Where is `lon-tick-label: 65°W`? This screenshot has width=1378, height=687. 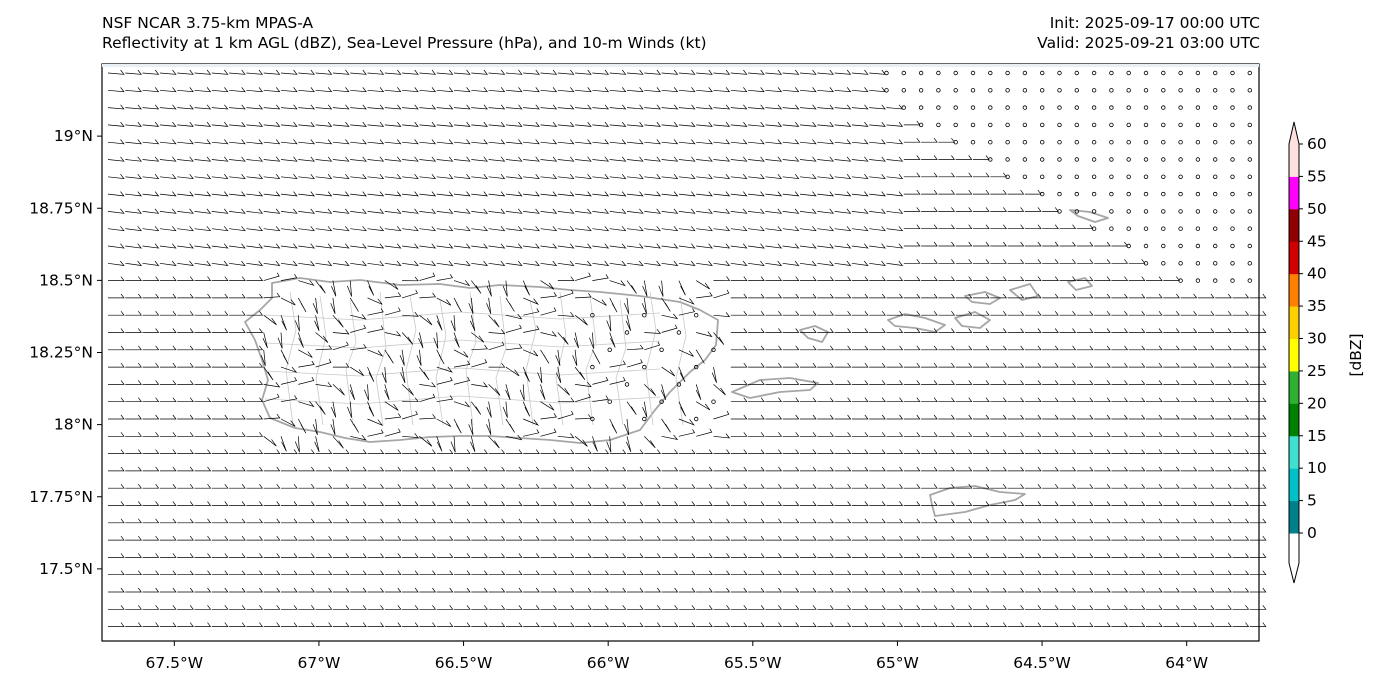 lon-tick-label: 65°W is located at coordinates (897, 663).